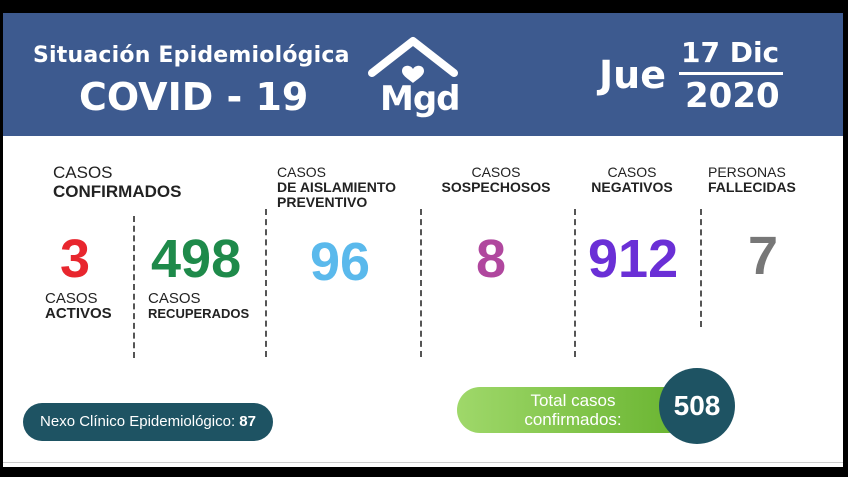 The image size is (848, 477). Describe the element at coordinates (75, 259) in the screenshot. I see `activos-value: 3` at that location.